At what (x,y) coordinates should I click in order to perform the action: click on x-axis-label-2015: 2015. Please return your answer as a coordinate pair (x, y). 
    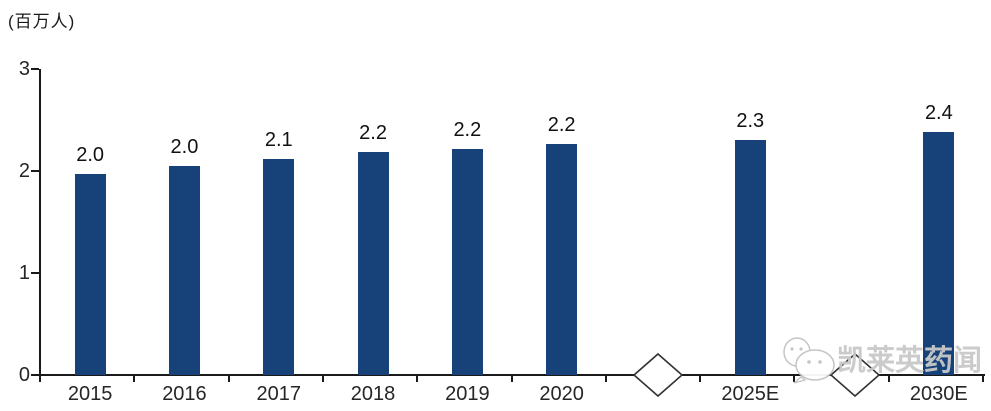
    Looking at the image, I should click on (90, 394).